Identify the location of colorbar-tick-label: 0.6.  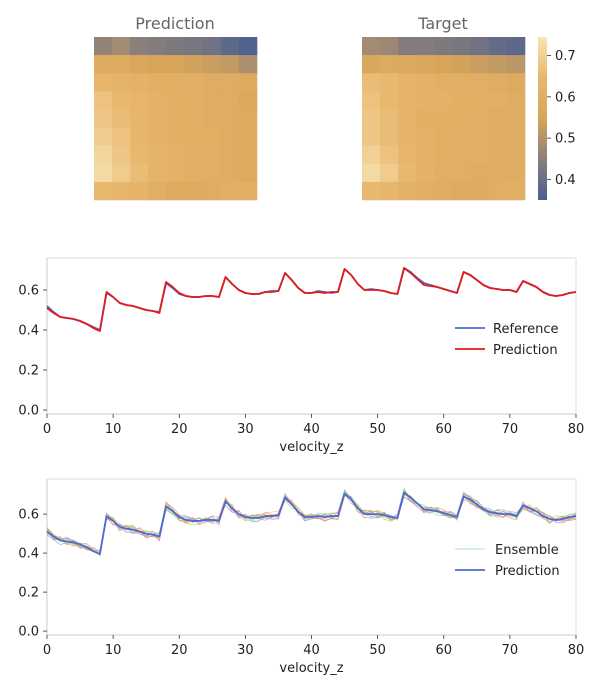
(565, 97).